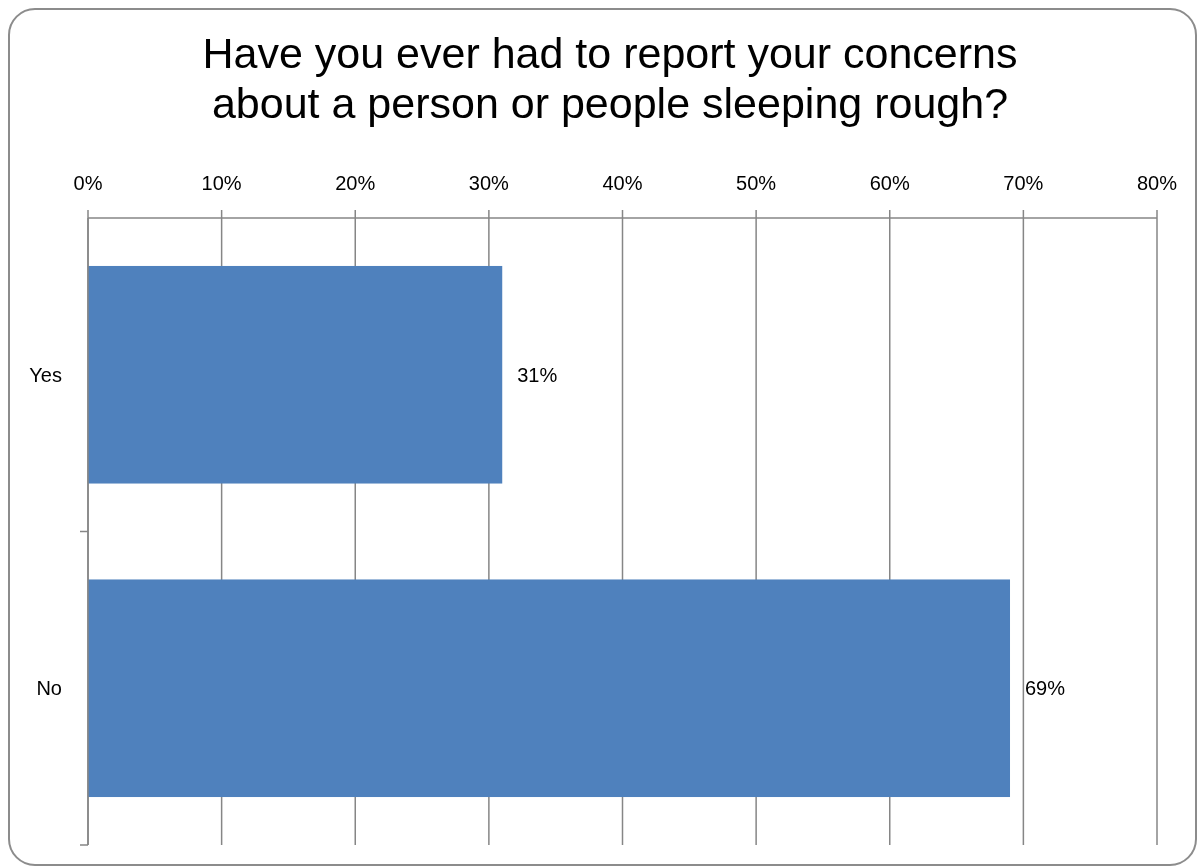  What do you see at coordinates (355, 183) in the screenshot?
I see `x-tick-label: 20%` at bounding box center [355, 183].